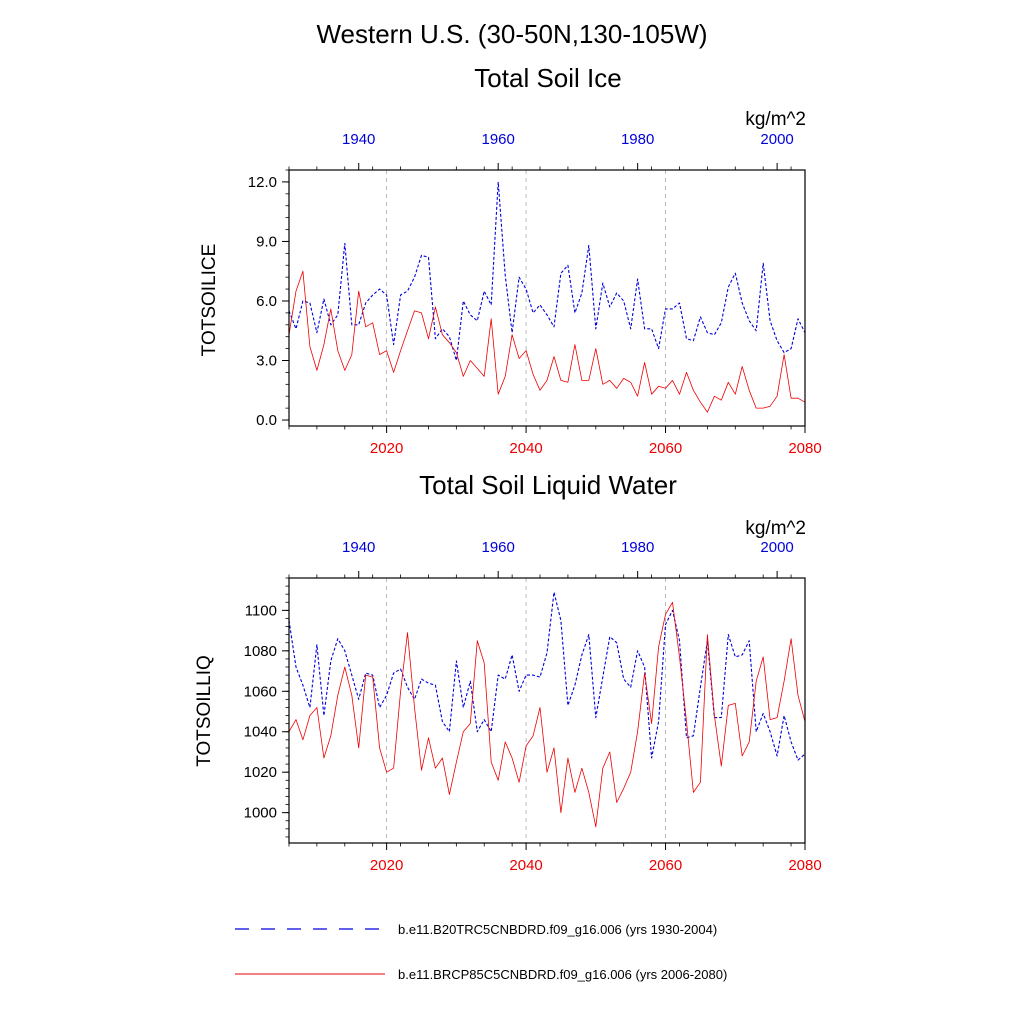  Describe the element at coordinates (209, 300) in the screenshot. I see `soil-ice-ylabel: TOTSOILICE` at that location.